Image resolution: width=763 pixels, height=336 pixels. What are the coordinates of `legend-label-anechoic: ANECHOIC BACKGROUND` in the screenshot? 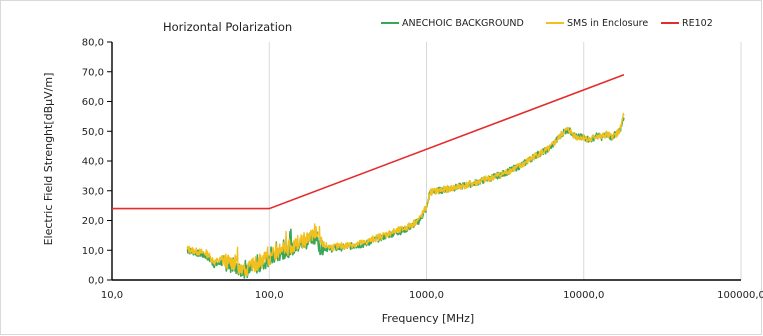 It's located at (463, 23).